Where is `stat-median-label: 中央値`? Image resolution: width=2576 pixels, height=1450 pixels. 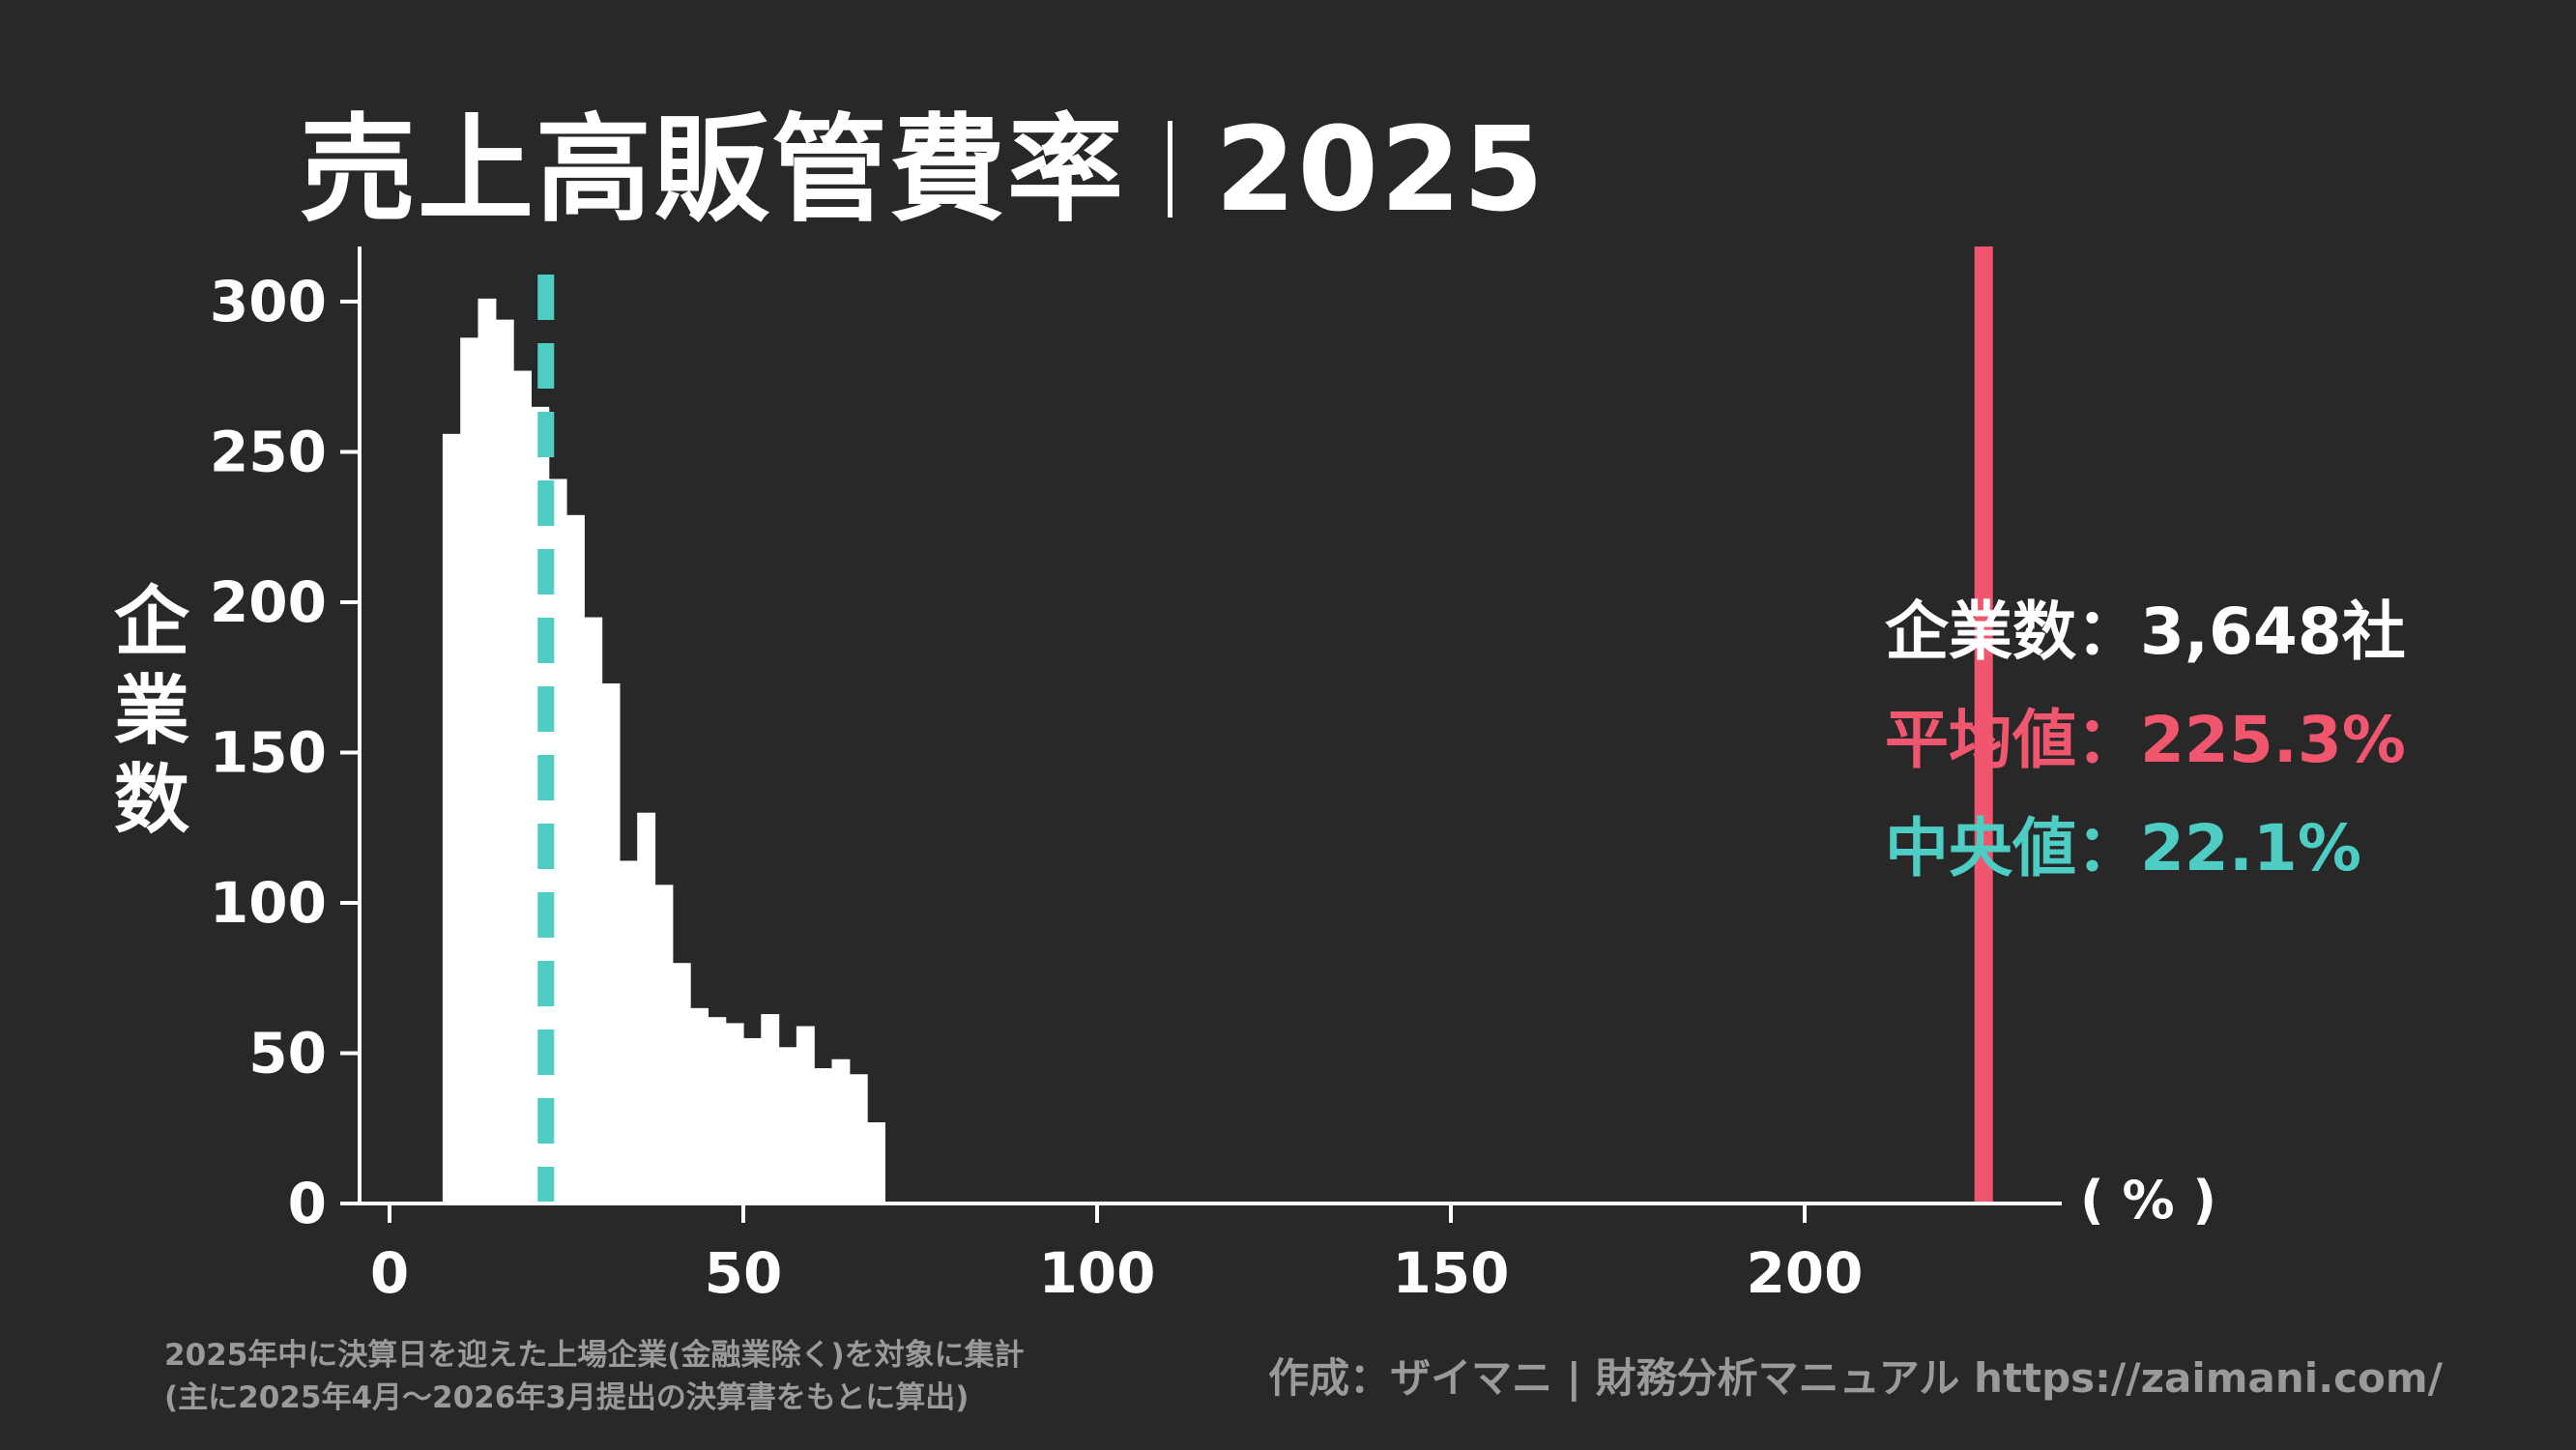
stat-median-label: 中央値 is located at coordinates (1980, 848).